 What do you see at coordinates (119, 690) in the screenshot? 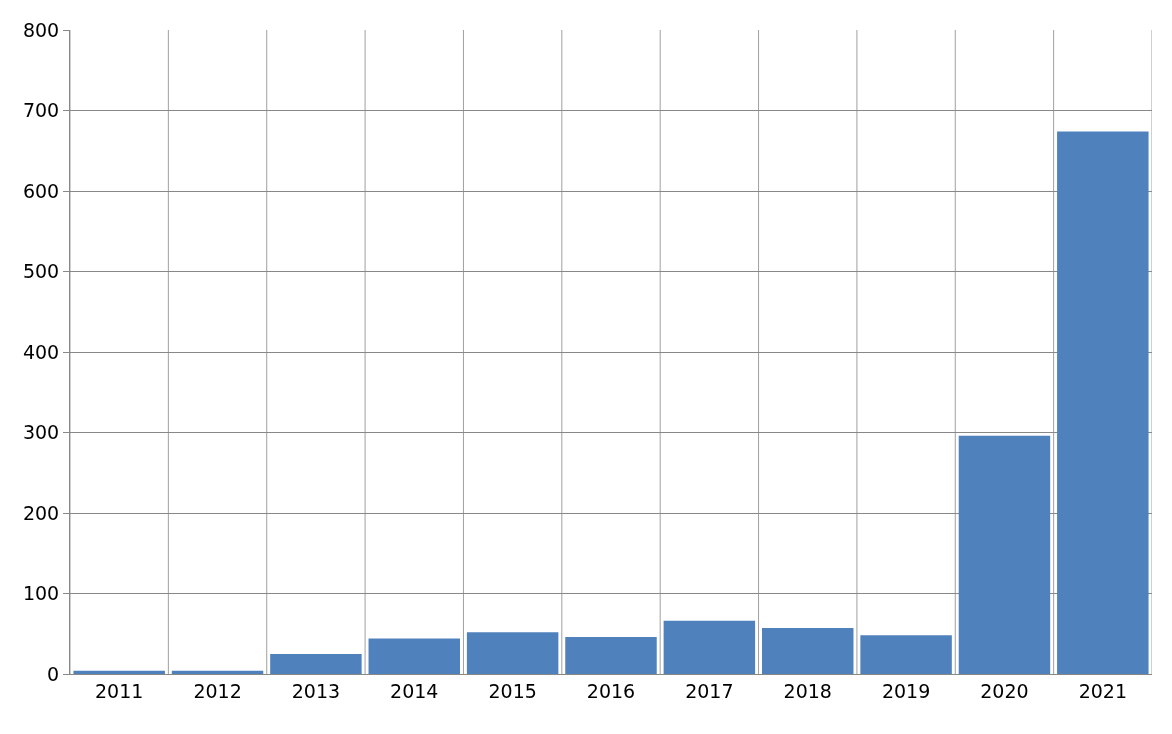
I see `x-tick-label: 2011` at bounding box center [119, 690].